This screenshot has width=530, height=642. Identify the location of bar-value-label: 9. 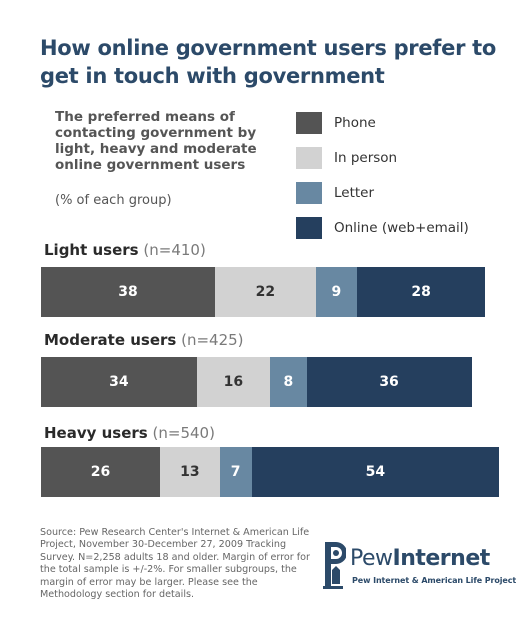
(336, 292).